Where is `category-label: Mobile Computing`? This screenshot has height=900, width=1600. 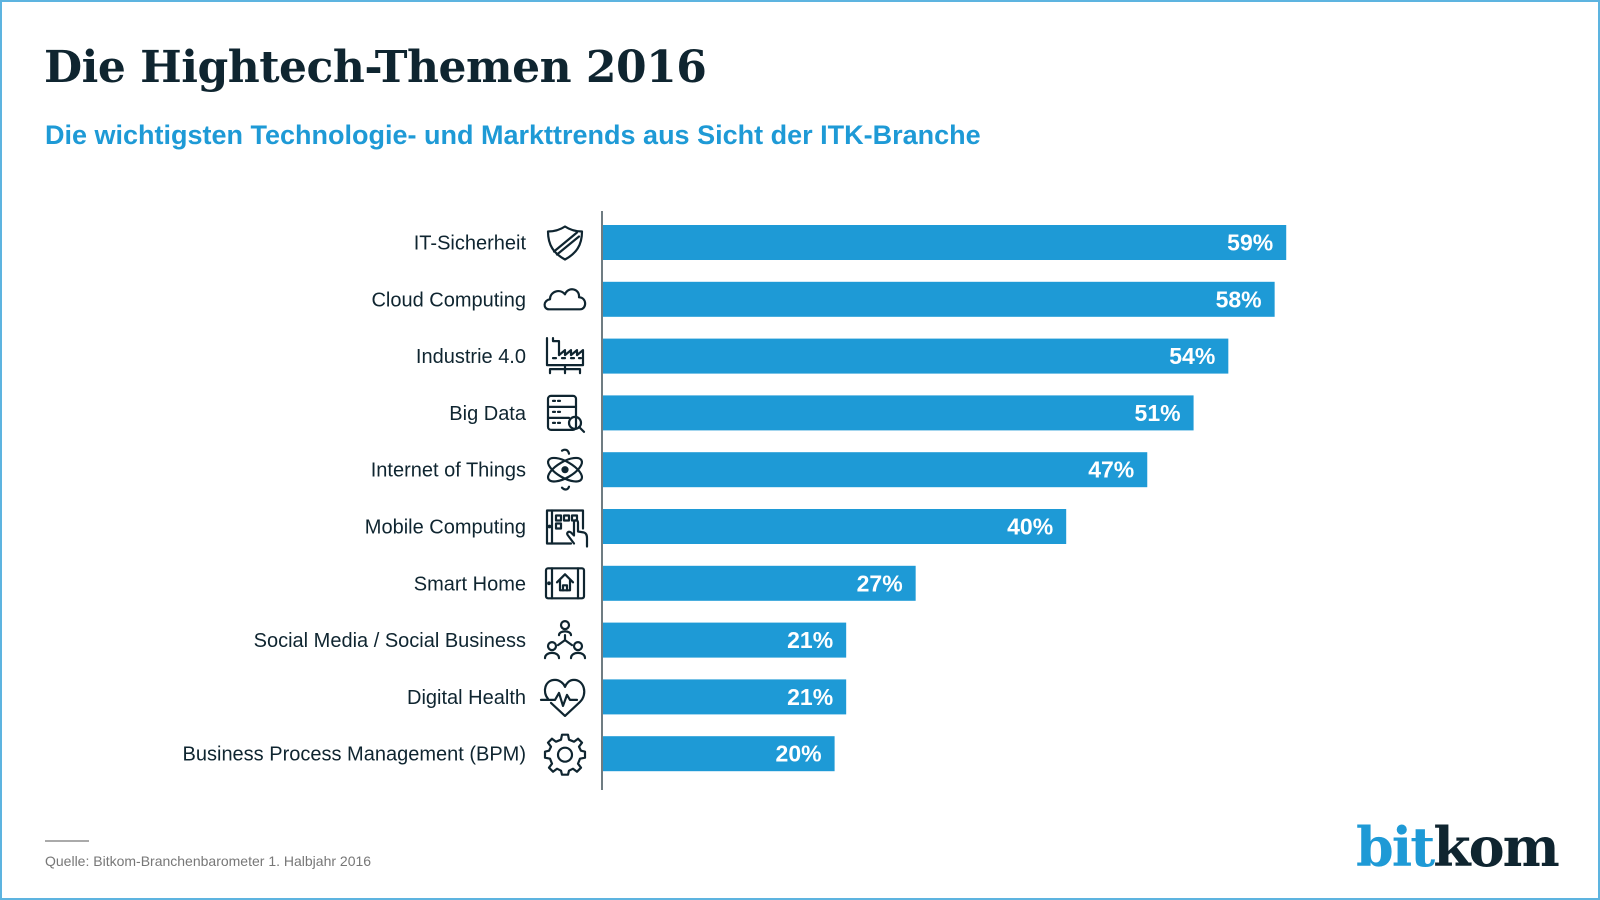
category-label: Mobile Computing is located at coordinates (445, 528).